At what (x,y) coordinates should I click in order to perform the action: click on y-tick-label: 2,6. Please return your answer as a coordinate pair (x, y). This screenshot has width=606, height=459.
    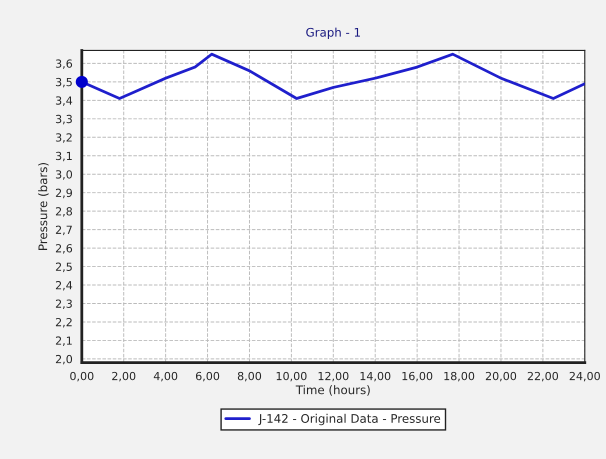
    Looking at the image, I should click on (64, 249).